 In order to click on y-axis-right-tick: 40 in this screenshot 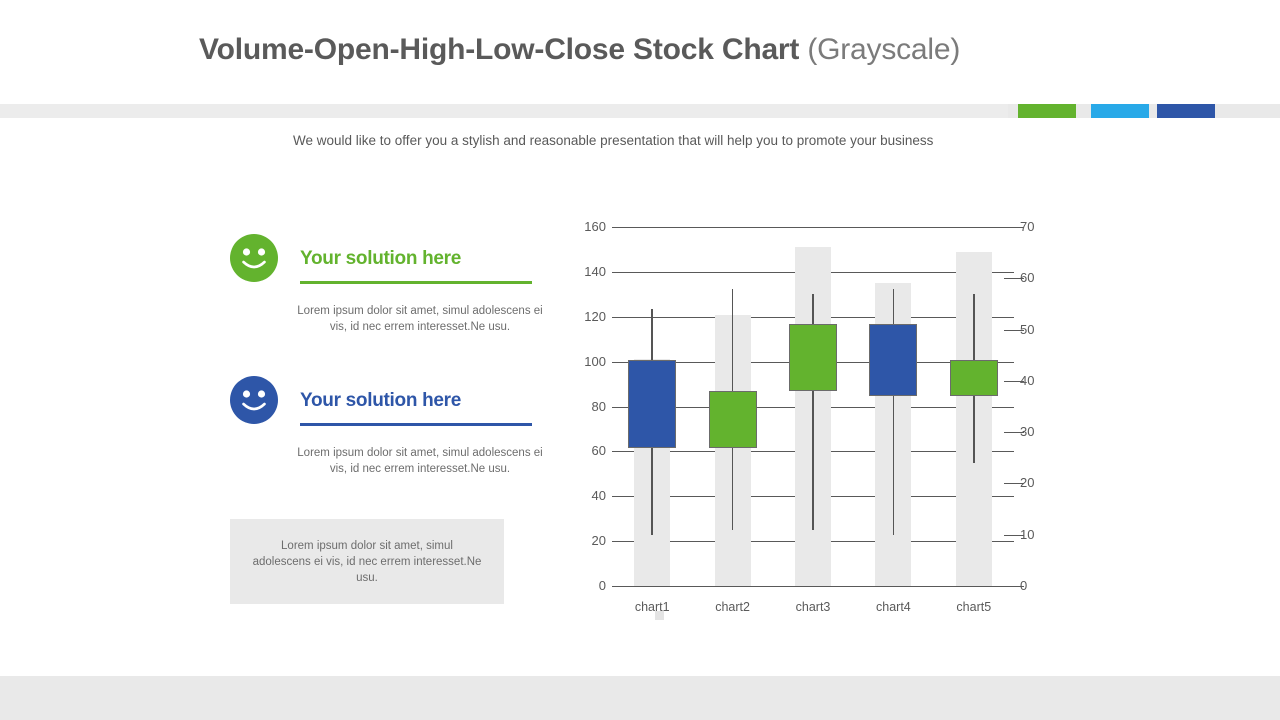, I will do `click(1027, 380)`.